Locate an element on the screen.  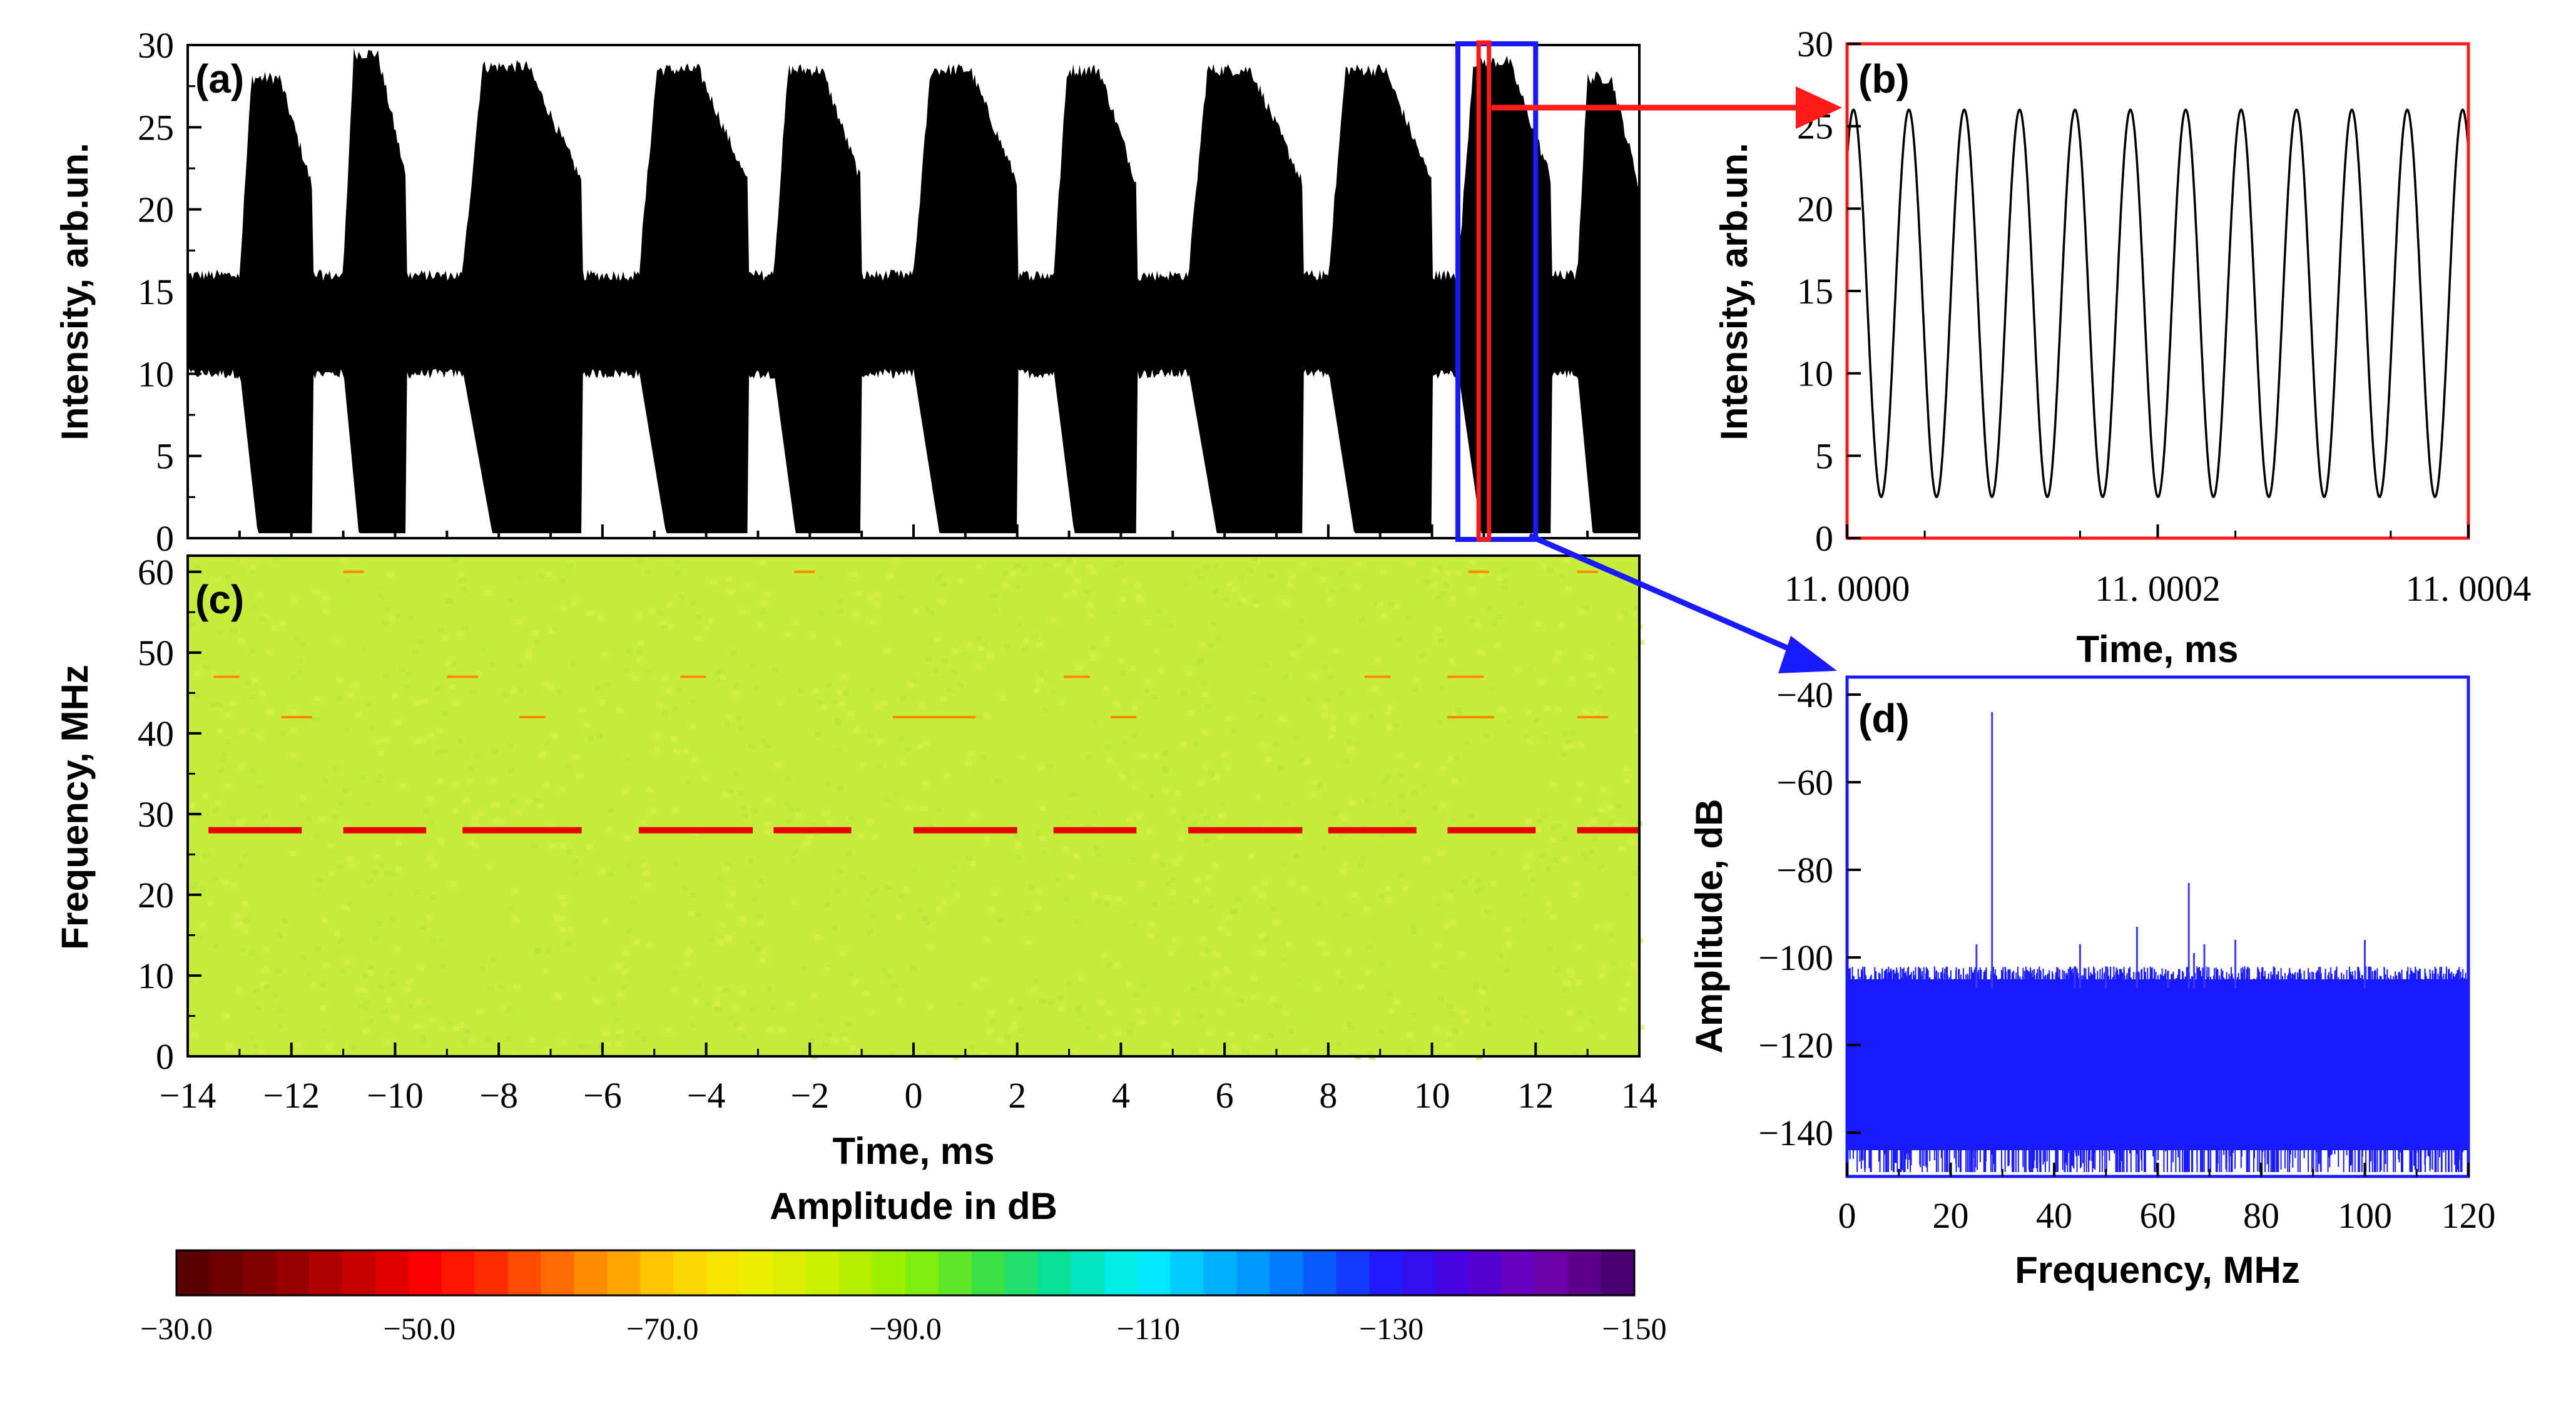
panel-c-main-line is located at coordinates (522, 830).